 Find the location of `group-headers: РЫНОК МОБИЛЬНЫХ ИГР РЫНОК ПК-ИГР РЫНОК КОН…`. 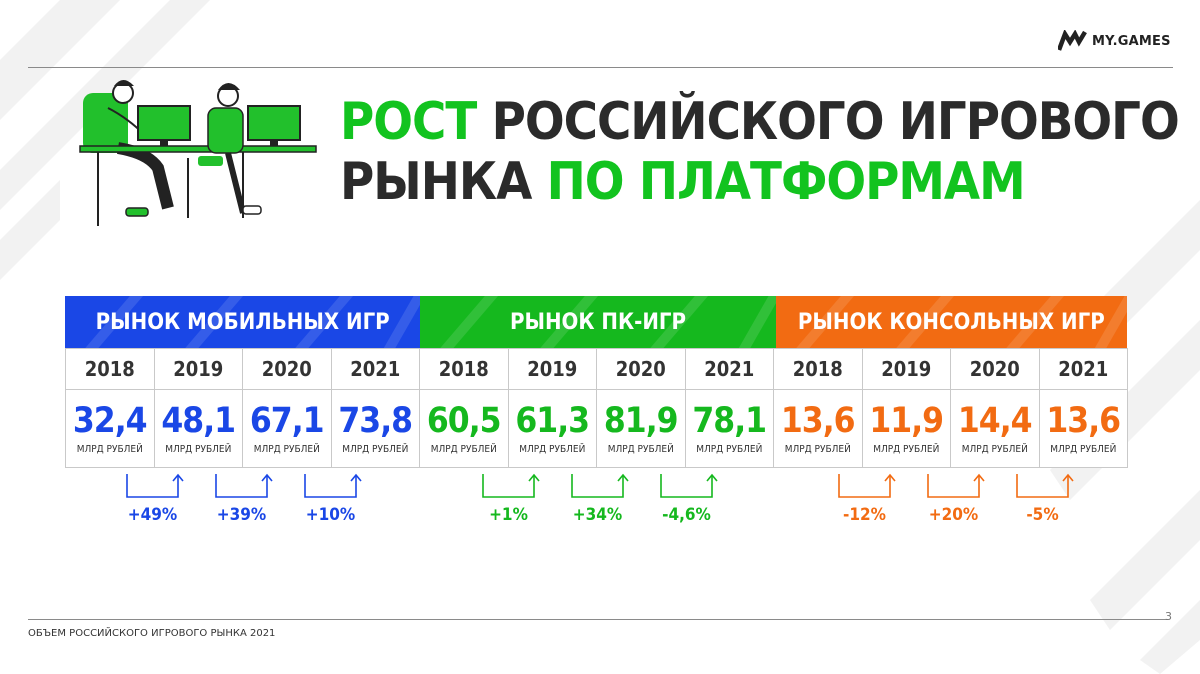

group-headers: РЫНОК МОБИЛЬНЫХ ИГР РЫНОК ПК-ИГР РЫНОК КОН… is located at coordinates (596, 322).